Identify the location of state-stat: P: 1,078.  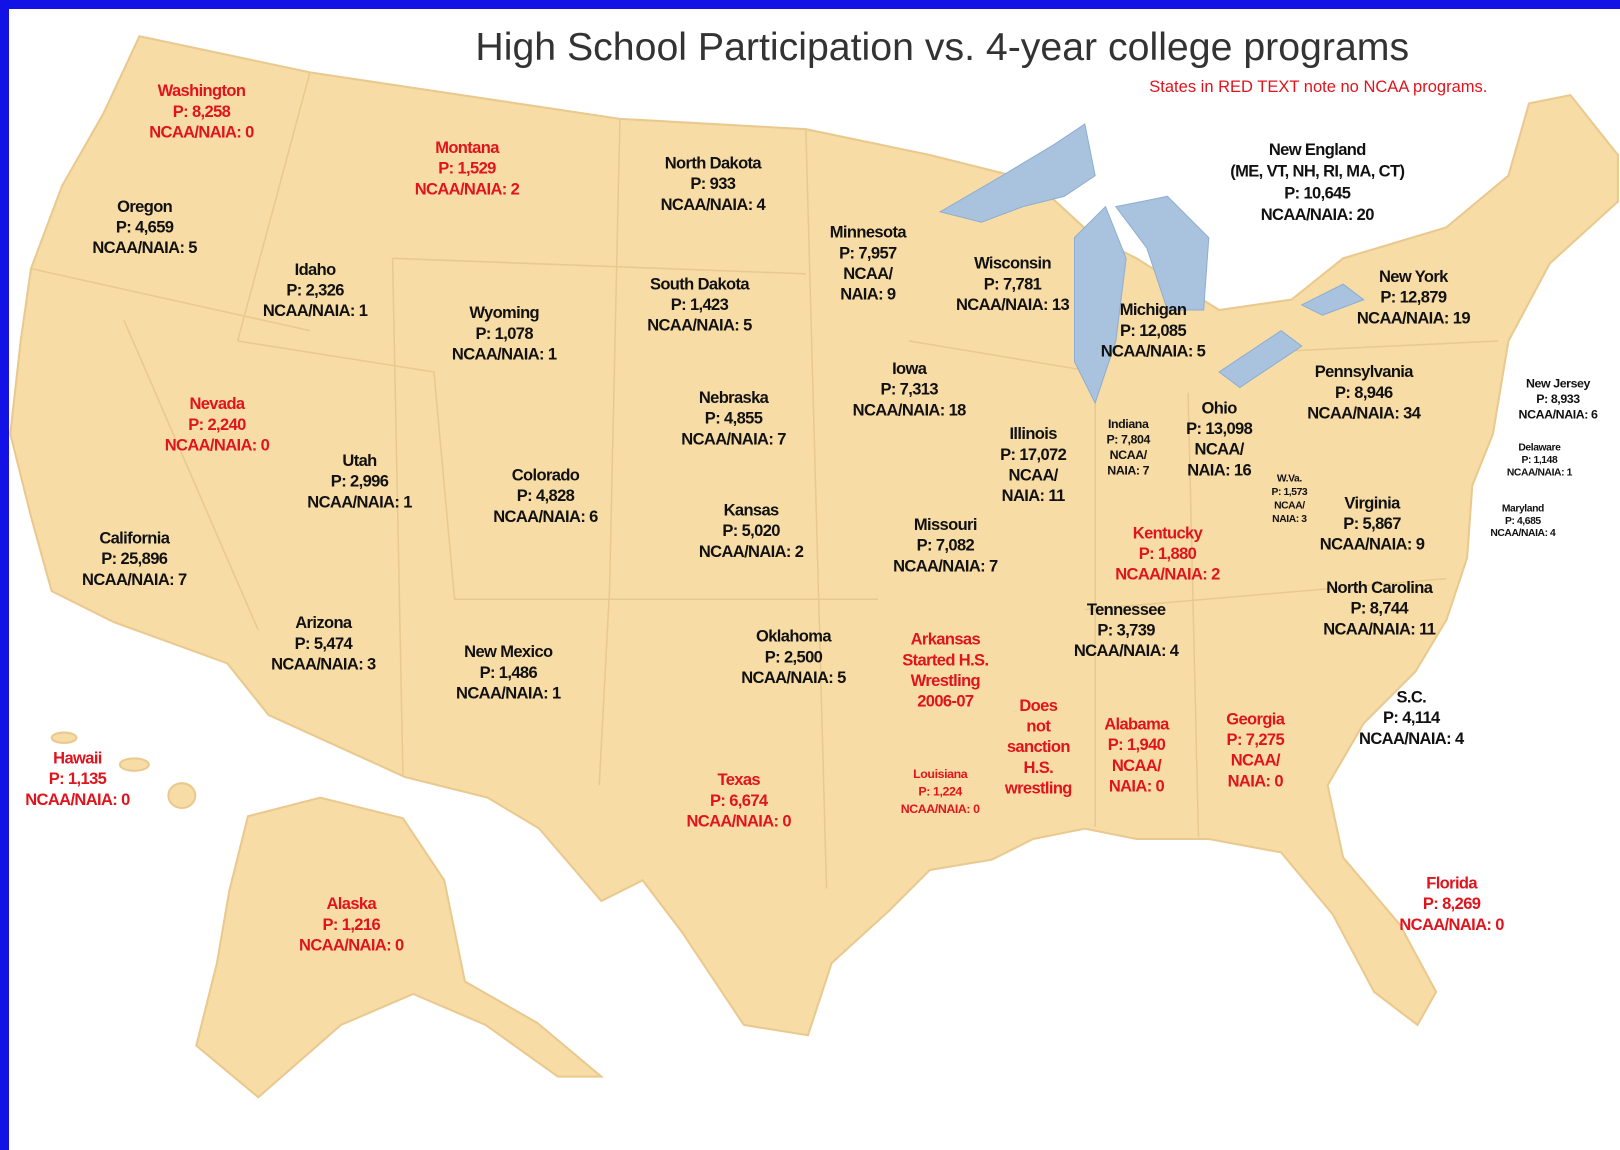
(504, 333).